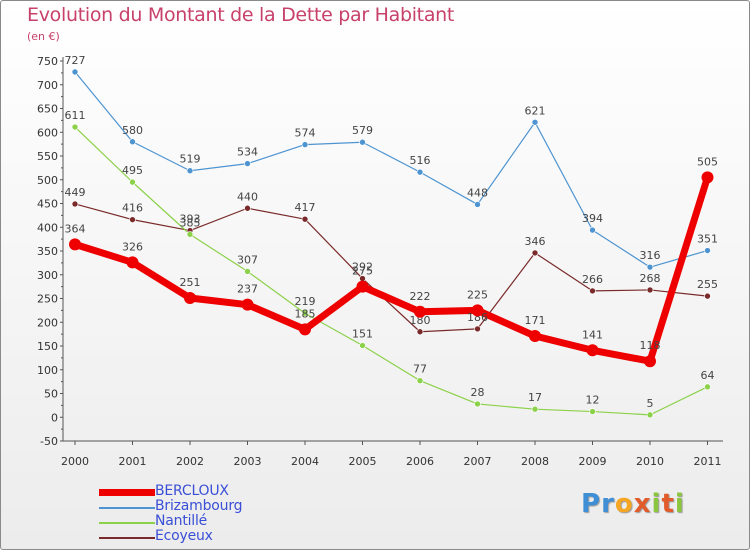  I want to click on x-tick-label: 2001, so click(133, 461).